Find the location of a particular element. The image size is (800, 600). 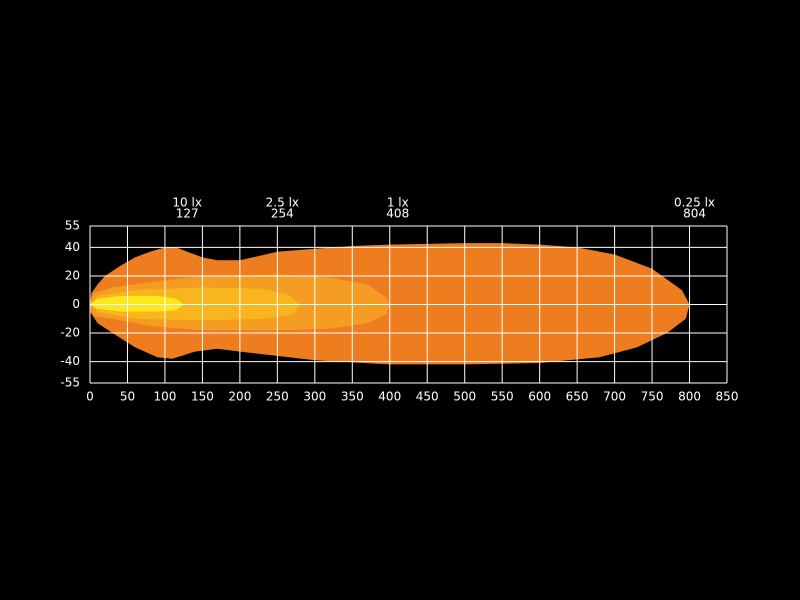

annotation-label: 1 lx is located at coordinates (398, 203).